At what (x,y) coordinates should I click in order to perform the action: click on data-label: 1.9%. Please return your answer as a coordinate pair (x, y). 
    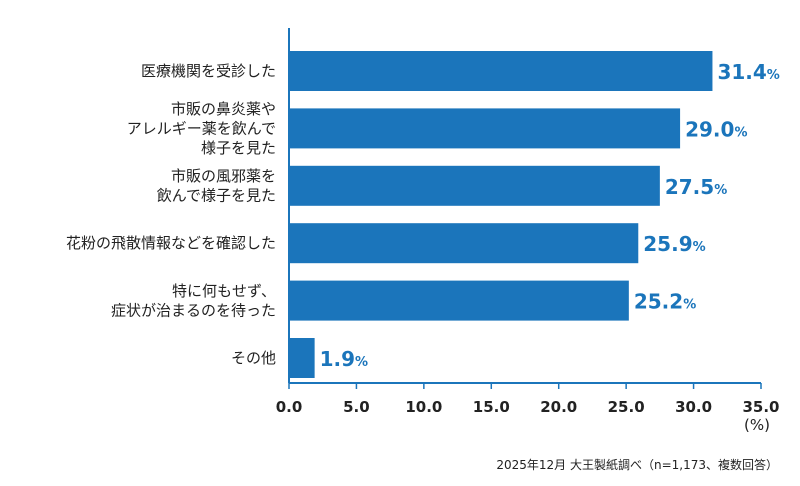
    Looking at the image, I should click on (344, 359).